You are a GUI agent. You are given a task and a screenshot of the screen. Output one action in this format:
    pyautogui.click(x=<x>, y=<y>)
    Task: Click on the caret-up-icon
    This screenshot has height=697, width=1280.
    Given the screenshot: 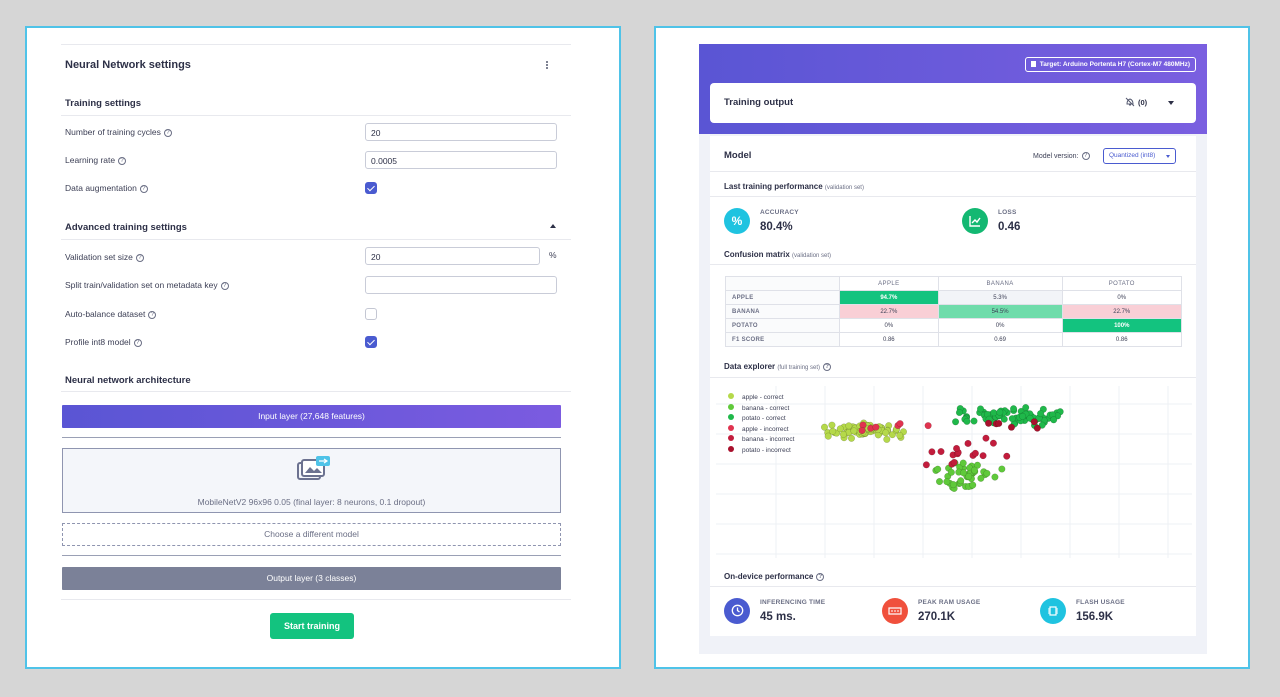 What is the action you would take?
    pyautogui.click(x=553, y=226)
    